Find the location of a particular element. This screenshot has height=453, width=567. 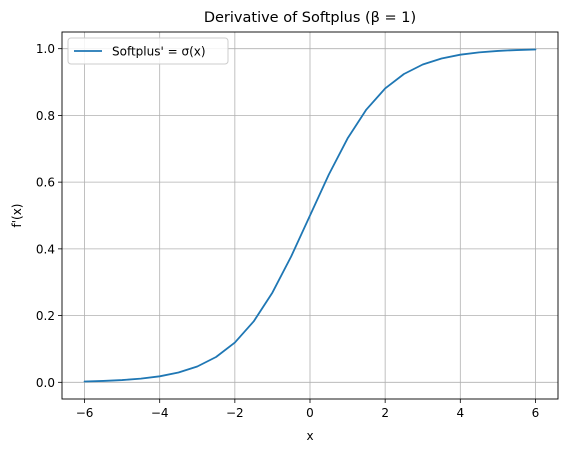

y-tick-label: 0.4 is located at coordinates (45, 249).